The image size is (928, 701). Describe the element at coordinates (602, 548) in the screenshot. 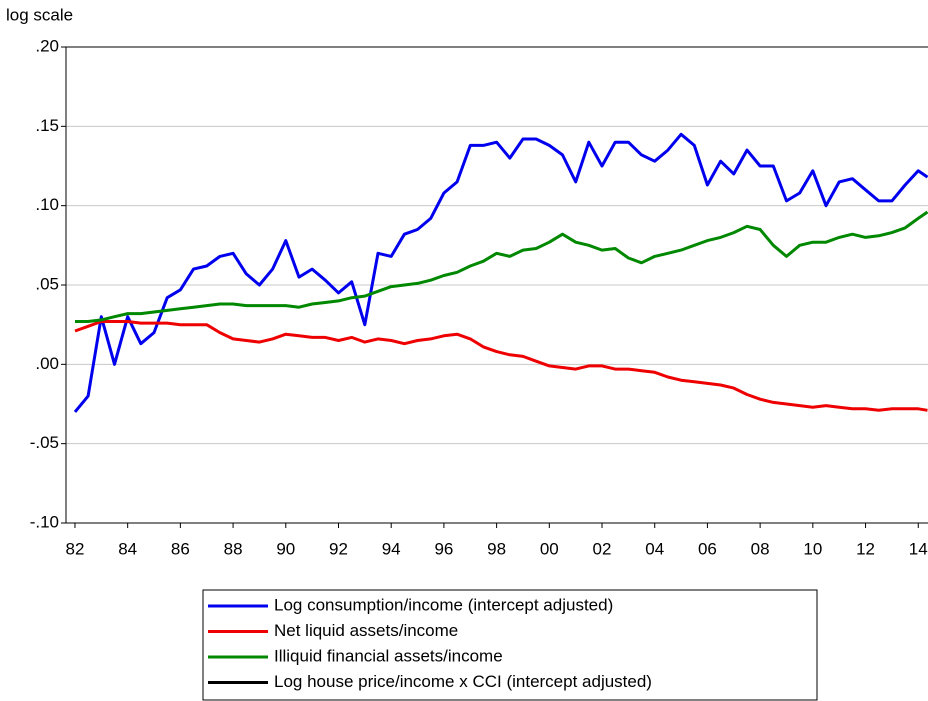

I see `x-tick-label: 02` at that location.